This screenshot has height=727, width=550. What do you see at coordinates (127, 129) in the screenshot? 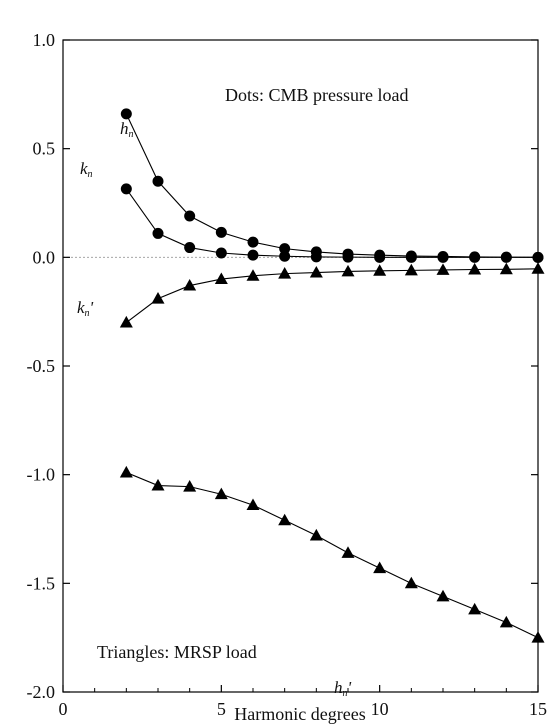
I see `series-label-hn: hn` at bounding box center [127, 129].